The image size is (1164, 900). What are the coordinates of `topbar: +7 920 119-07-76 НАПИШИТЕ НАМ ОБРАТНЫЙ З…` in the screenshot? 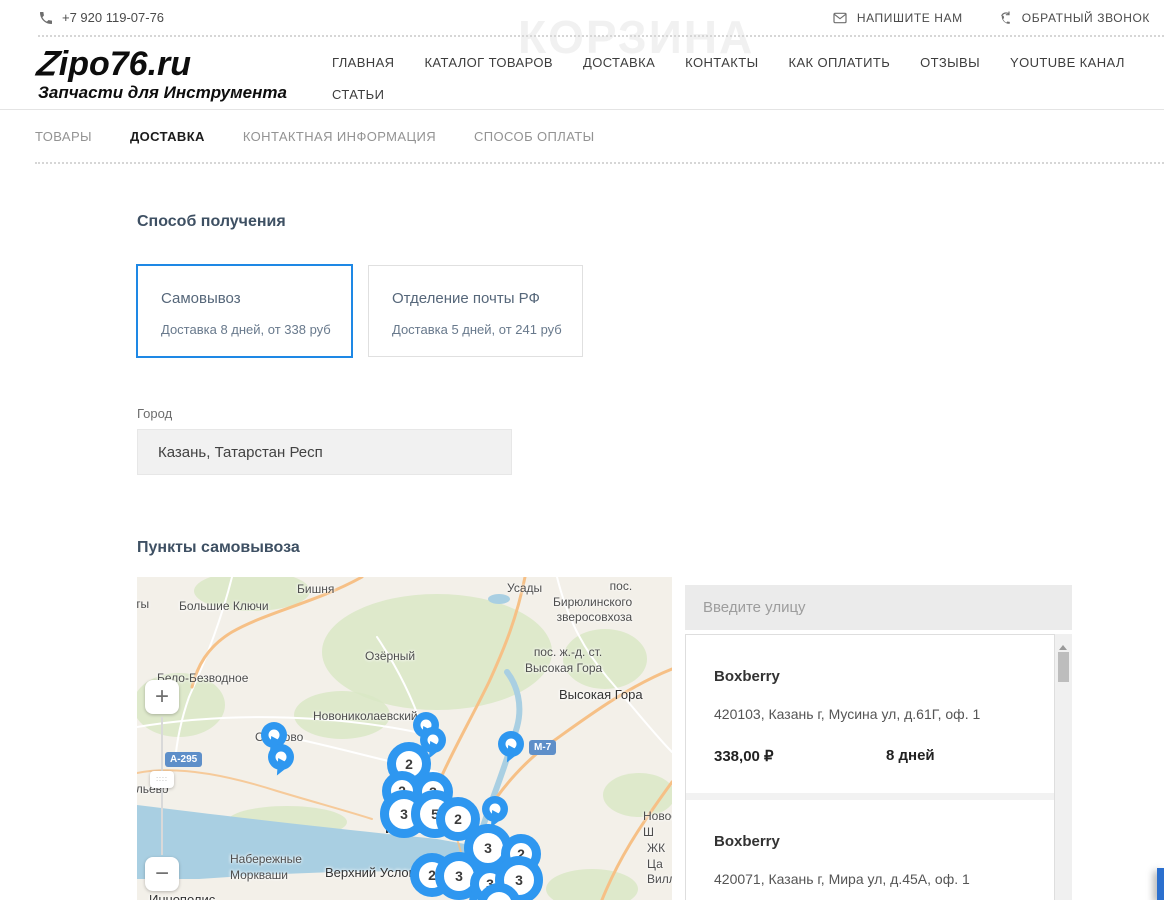 It's located at (582, 17).